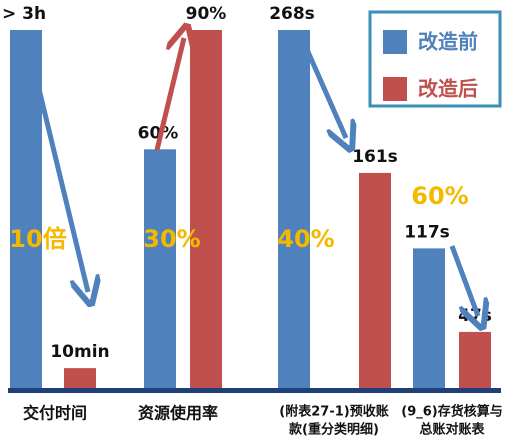 The height and width of the screenshot is (445, 509). What do you see at coordinates (158, 133) in the screenshot?
I see `value-label: 60%` at bounding box center [158, 133].